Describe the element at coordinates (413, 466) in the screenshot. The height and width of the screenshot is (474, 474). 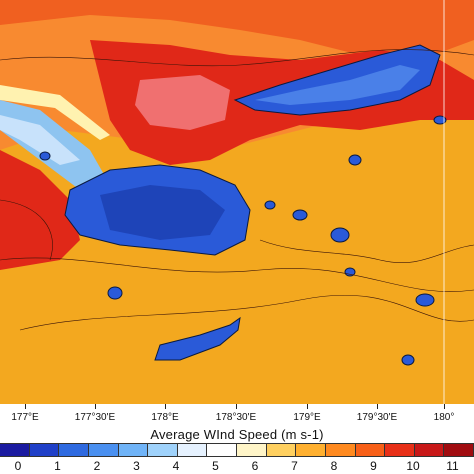
I see `colorbar-label: 10` at that location.